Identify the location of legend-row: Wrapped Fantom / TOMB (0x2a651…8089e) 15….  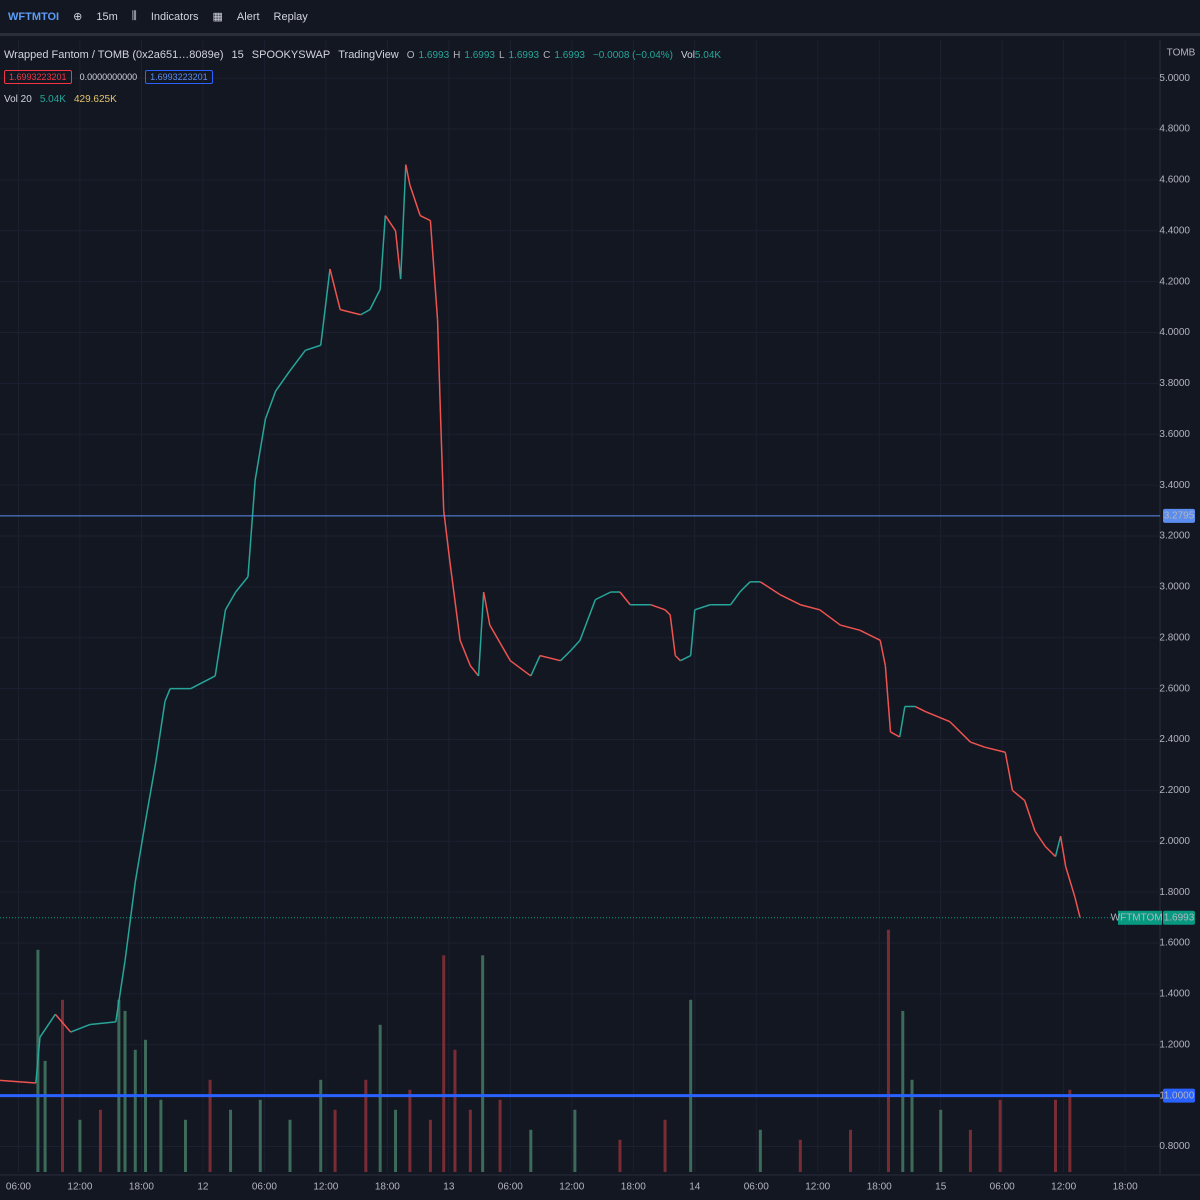
(362, 55).